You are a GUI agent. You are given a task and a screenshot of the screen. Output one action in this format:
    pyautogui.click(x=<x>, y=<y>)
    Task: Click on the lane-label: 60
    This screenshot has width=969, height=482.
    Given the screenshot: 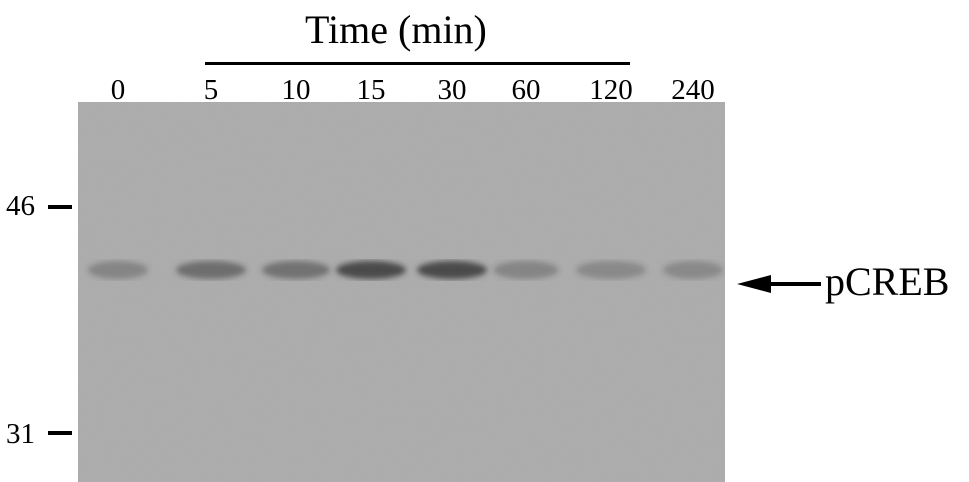 What is the action you would take?
    pyautogui.click(x=526, y=90)
    